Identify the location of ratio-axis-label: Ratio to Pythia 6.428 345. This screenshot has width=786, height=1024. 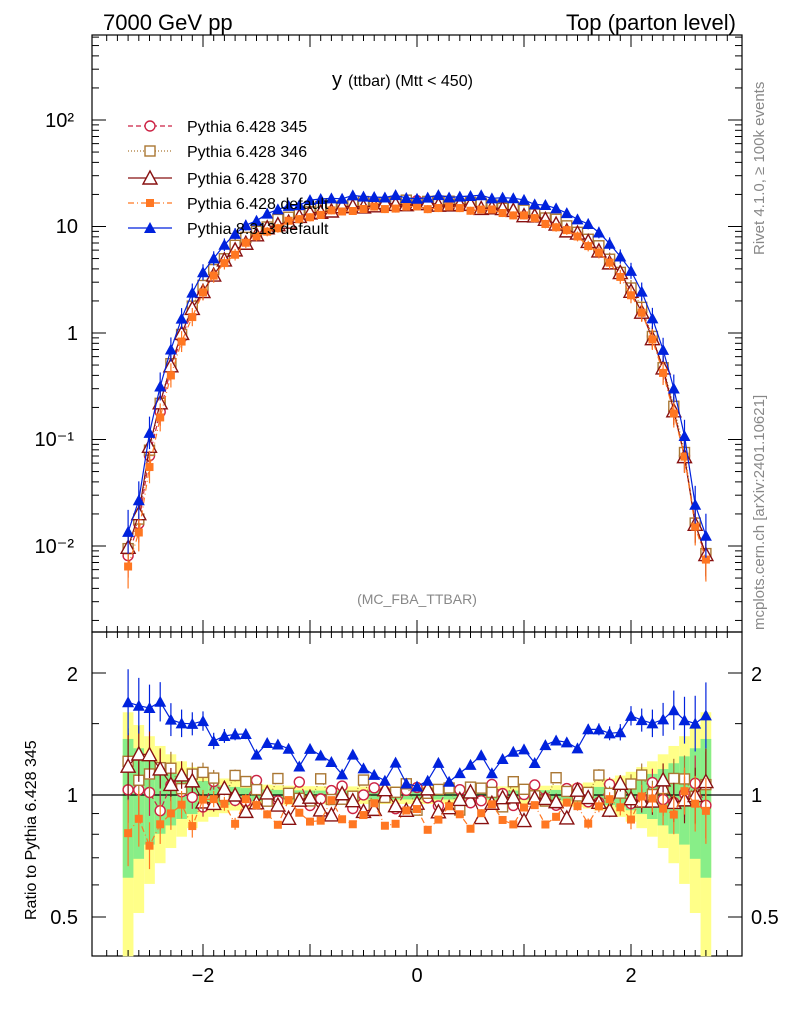
(31, 830).